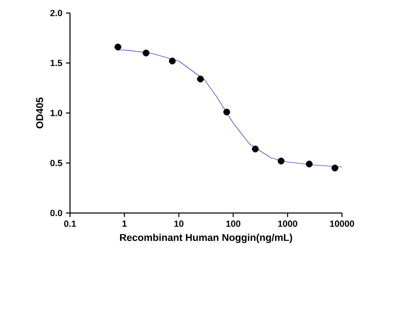 The height and width of the screenshot is (318, 417). Describe the element at coordinates (124, 223) in the screenshot. I see `x-tick-label: 1` at that location.